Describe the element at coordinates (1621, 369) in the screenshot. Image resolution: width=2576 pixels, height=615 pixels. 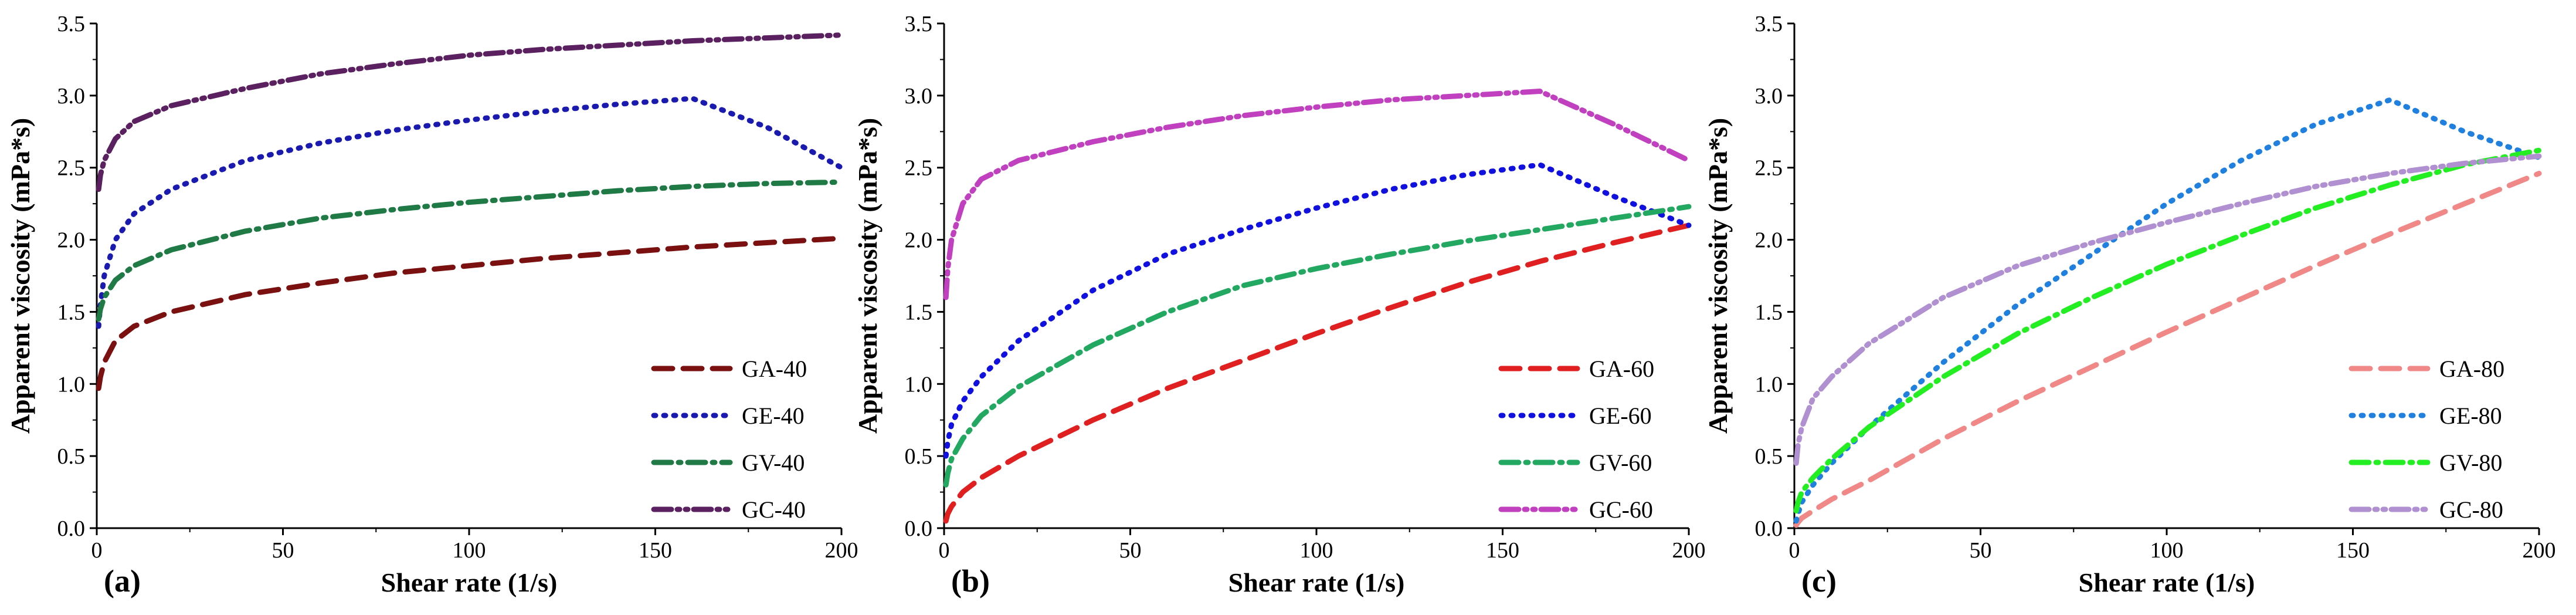
I see `legend-label: GA-60` at that location.